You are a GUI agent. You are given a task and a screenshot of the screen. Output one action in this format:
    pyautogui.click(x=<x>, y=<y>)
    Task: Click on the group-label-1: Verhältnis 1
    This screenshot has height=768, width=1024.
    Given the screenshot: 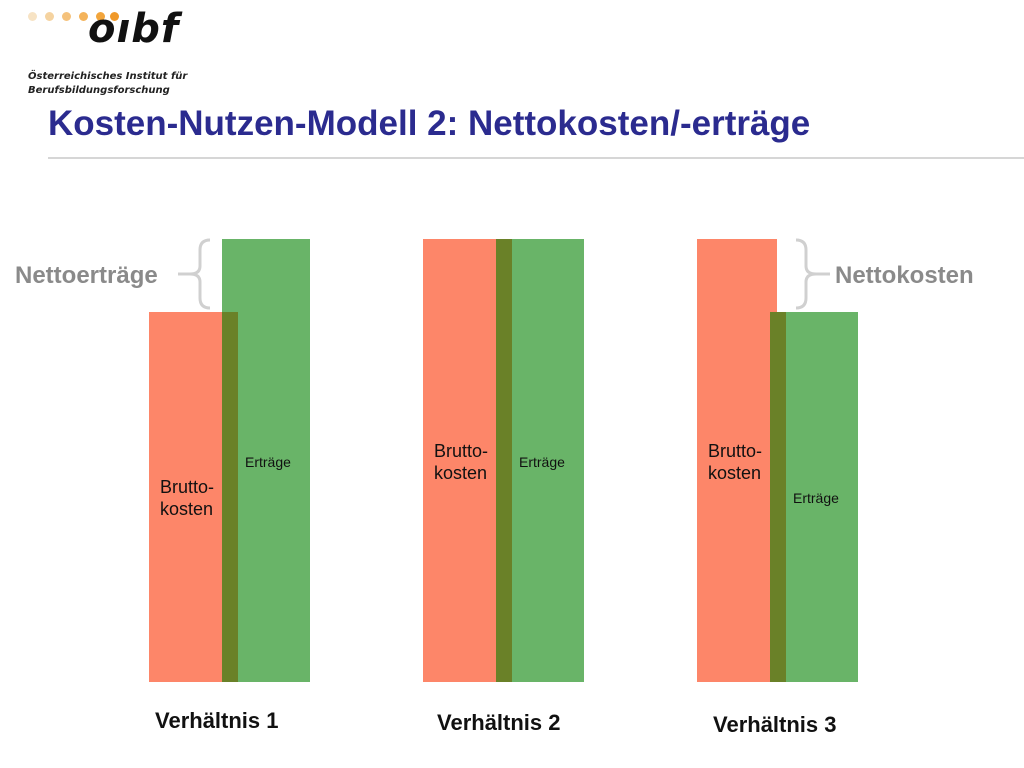 What is the action you would take?
    pyautogui.click(x=217, y=720)
    